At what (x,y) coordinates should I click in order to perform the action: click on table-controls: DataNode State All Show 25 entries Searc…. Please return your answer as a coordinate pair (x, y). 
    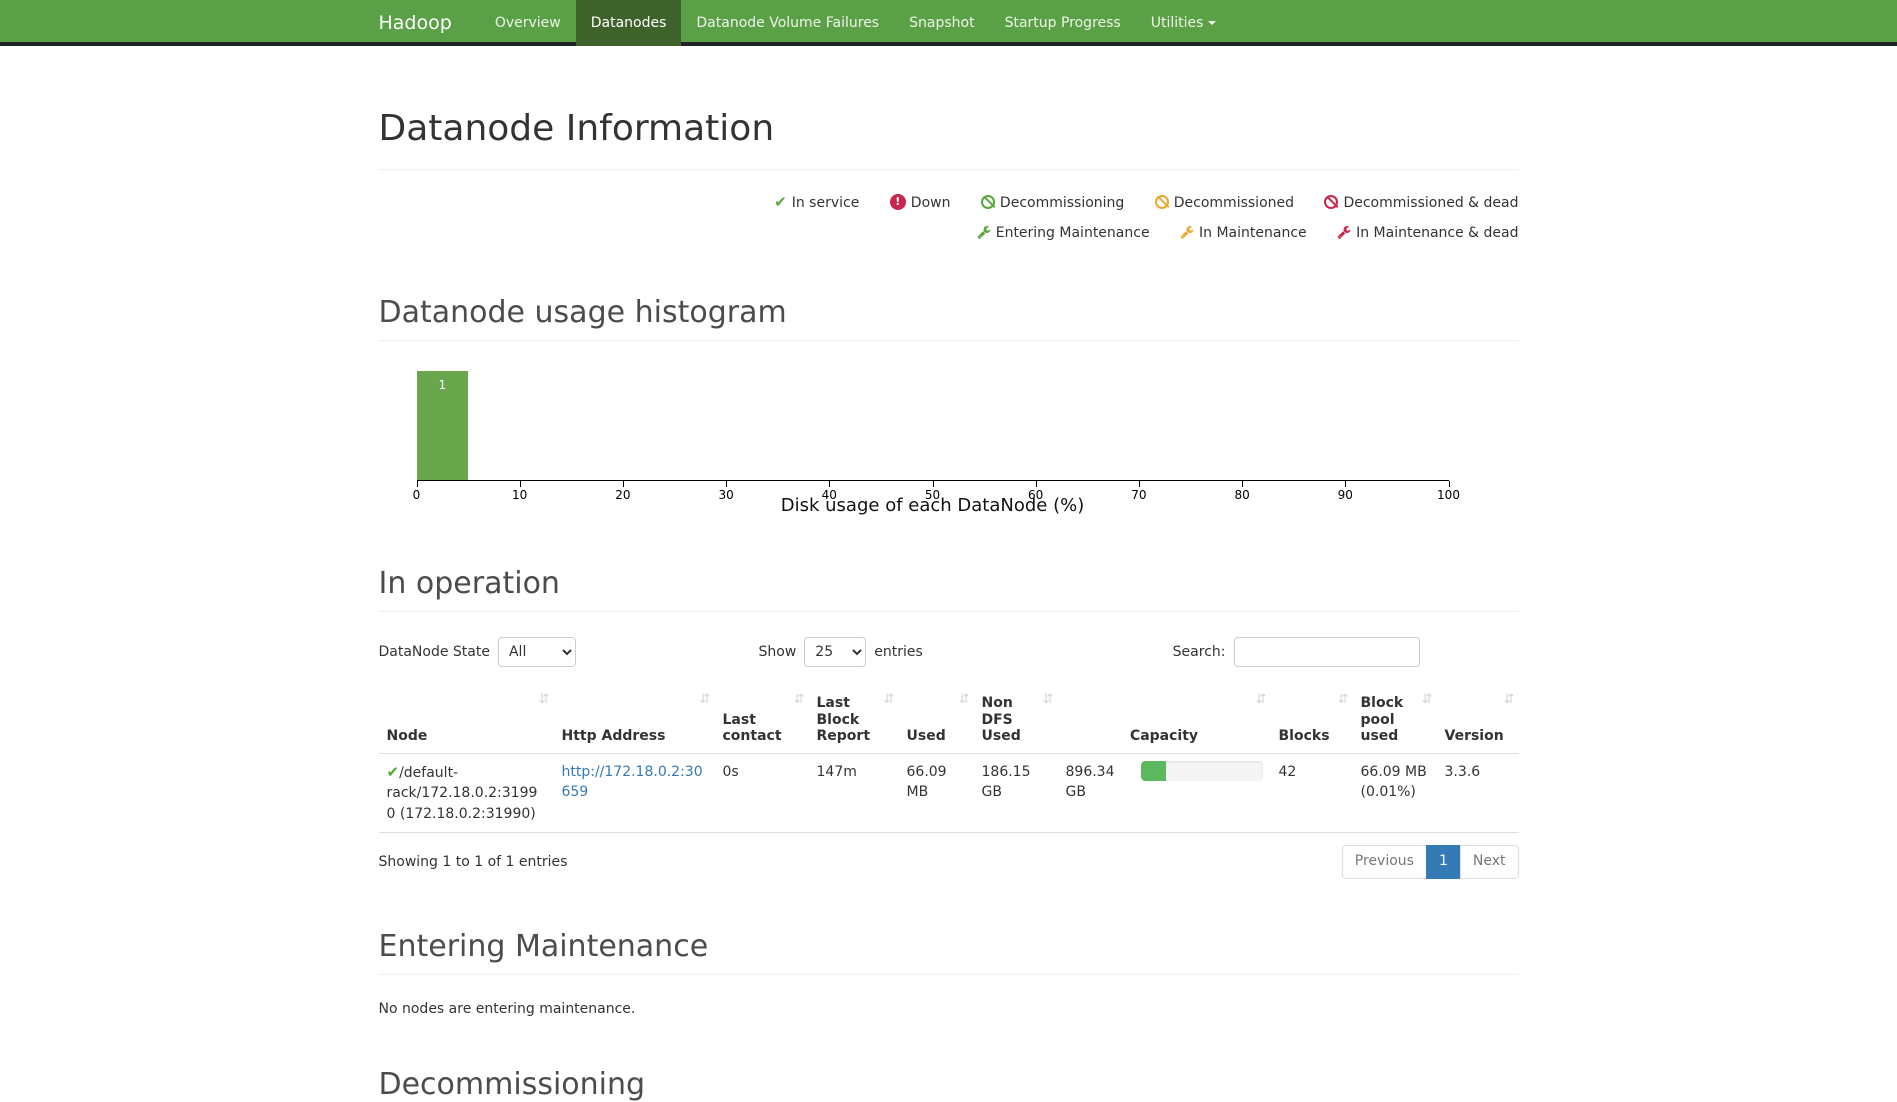
    Looking at the image, I should click on (949, 652).